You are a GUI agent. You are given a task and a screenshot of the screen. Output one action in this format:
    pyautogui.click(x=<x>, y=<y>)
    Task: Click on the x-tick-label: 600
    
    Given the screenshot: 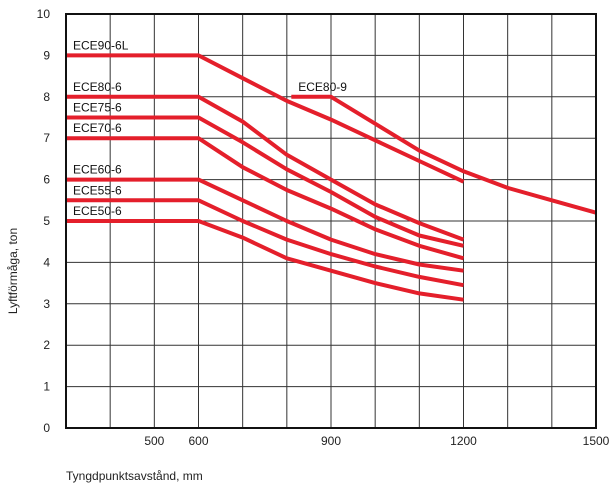 What is the action you would take?
    pyautogui.click(x=198, y=441)
    